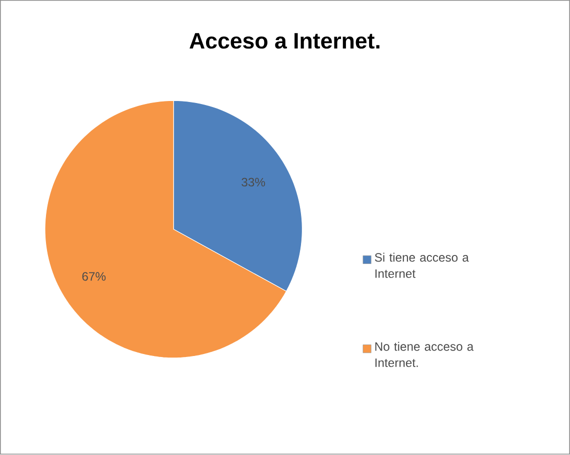 Image resolution: width=570 pixels, height=455 pixels. What do you see at coordinates (94, 276) in the screenshot?
I see `data-label: 67%` at bounding box center [94, 276].